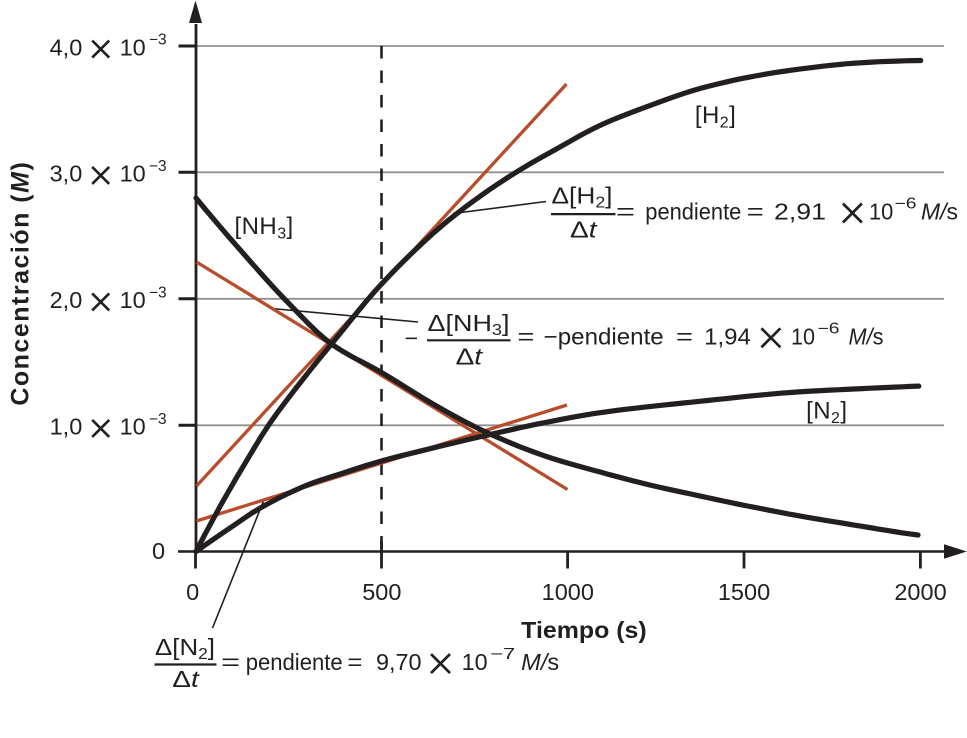 This screenshot has width=967, height=738. What do you see at coordinates (21, 283) in the screenshot?
I see `svg-text: Concentración (M)` at bounding box center [21, 283].